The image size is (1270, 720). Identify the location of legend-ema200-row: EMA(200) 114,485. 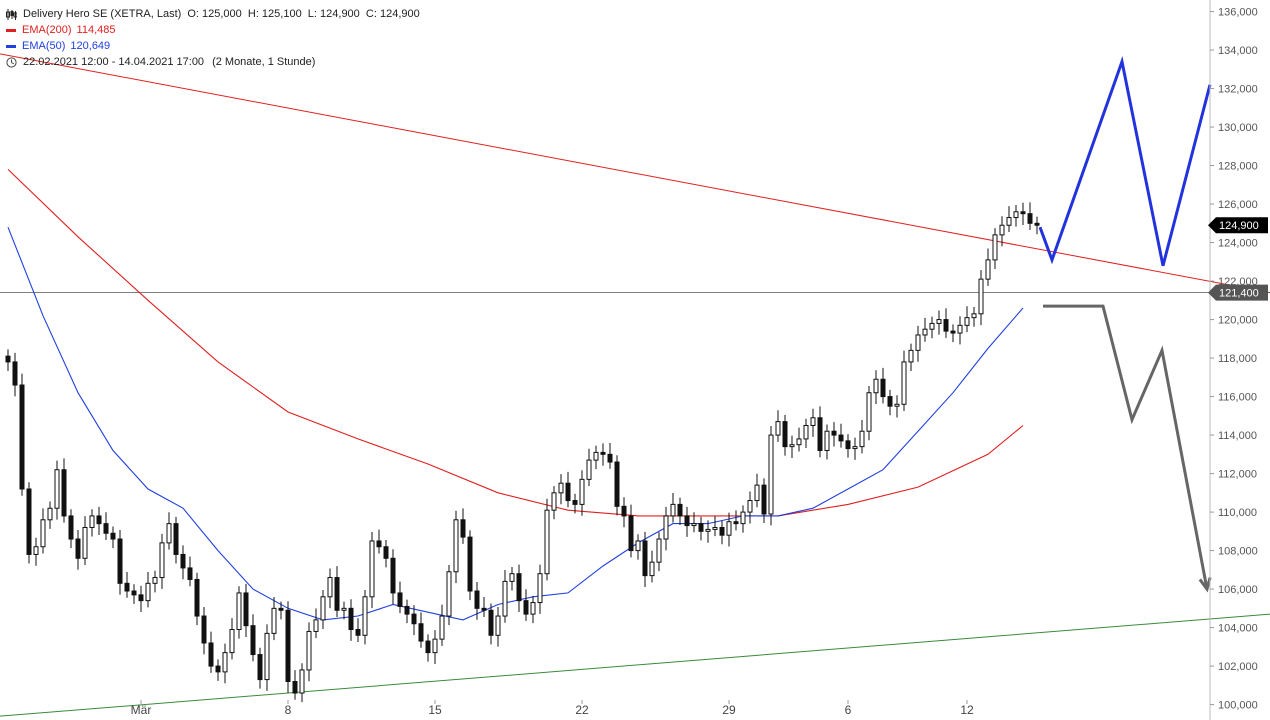
(213, 30).